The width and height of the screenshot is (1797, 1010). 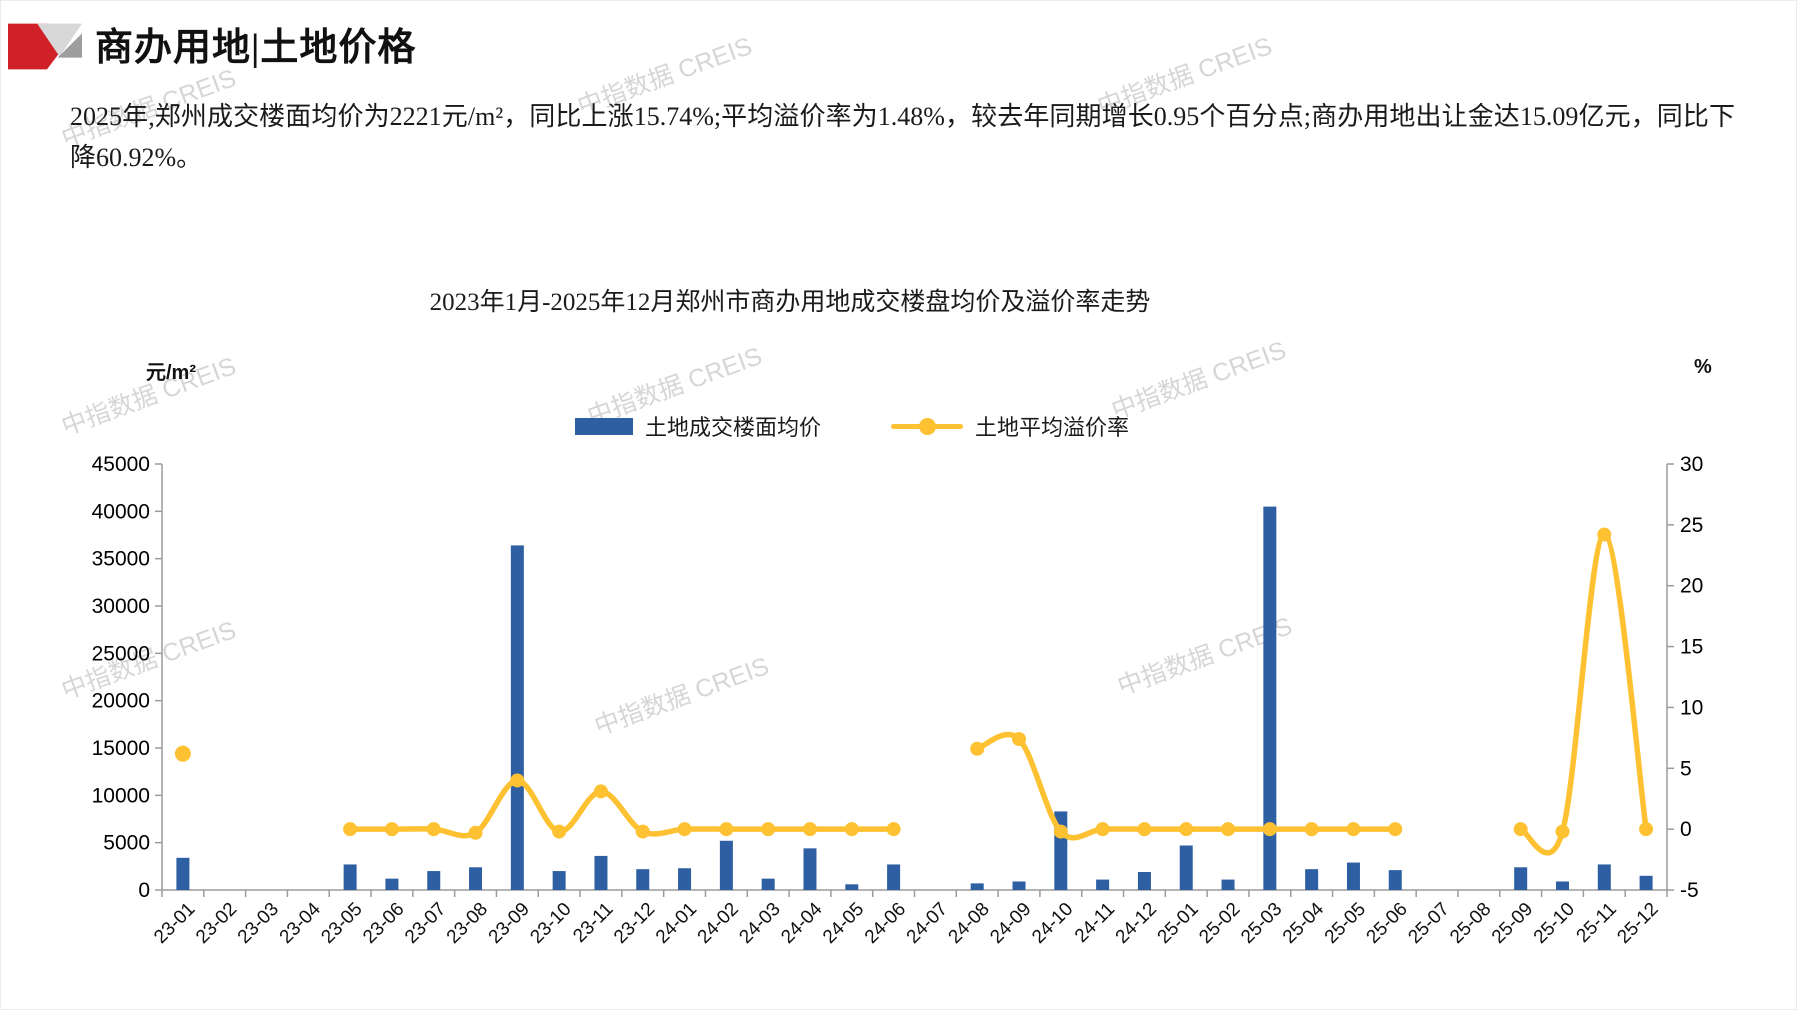 I want to click on right-axis-unit: %, so click(x=1703, y=367).